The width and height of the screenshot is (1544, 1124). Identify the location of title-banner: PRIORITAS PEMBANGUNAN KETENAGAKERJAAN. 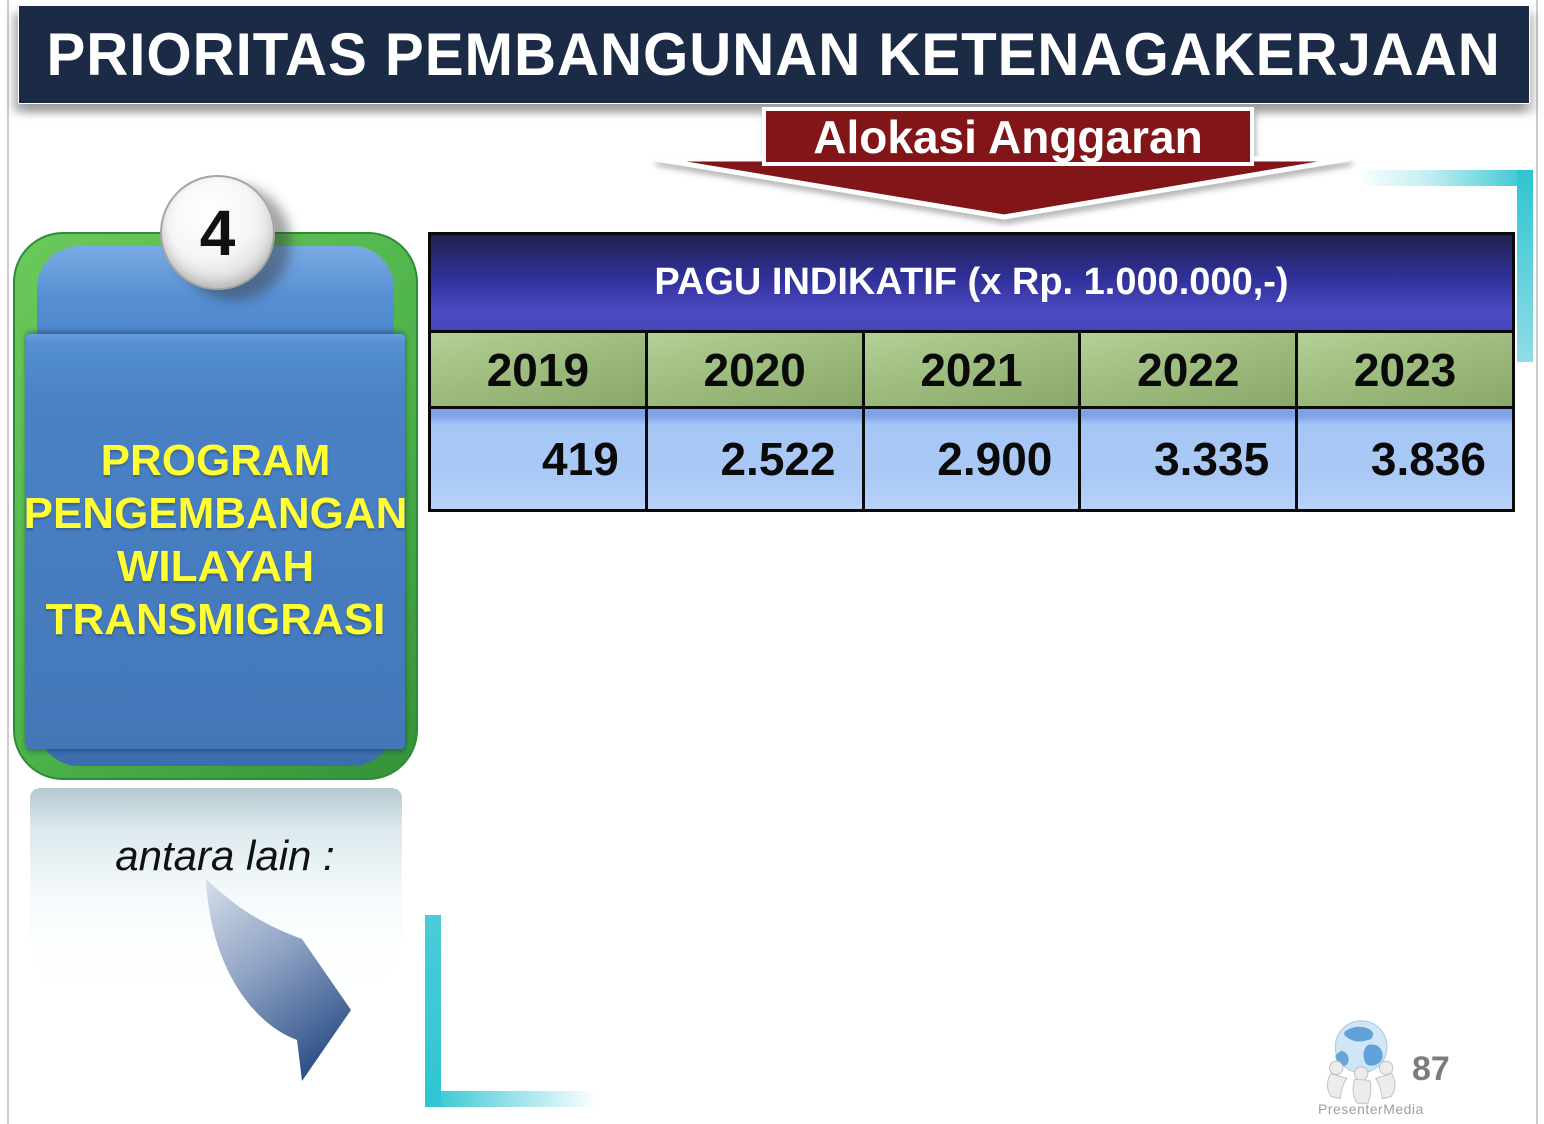
(774, 54).